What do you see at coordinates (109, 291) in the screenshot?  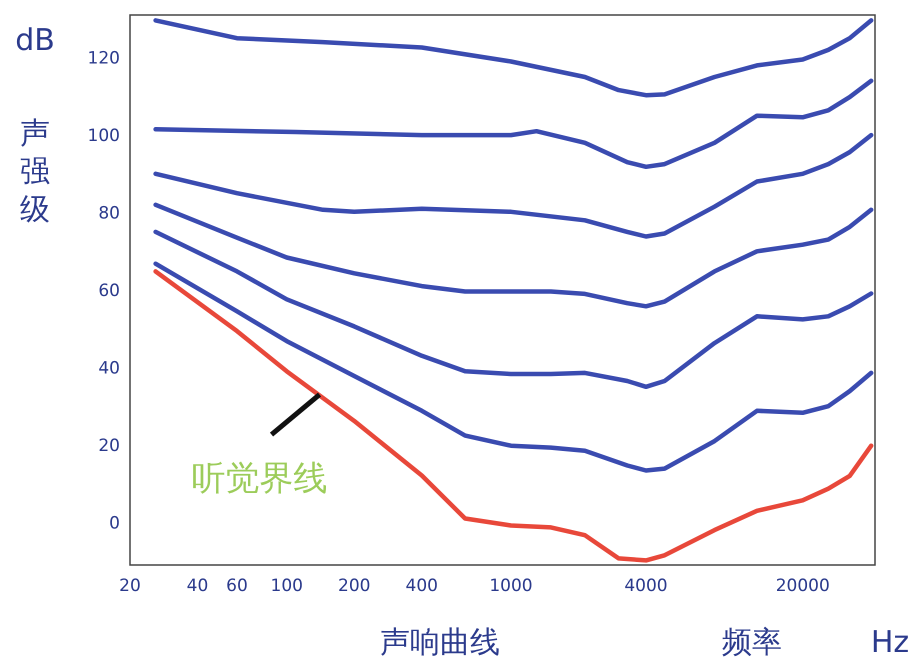 I see `y-tick-label: 60` at bounding box center [109, 291].